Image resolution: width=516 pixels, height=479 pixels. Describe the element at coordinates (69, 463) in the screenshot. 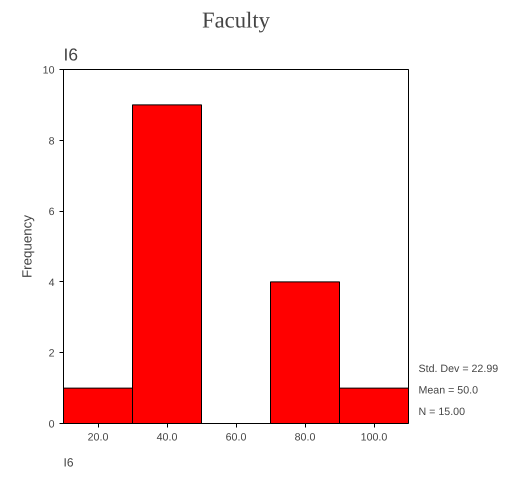

I see `x-axis-title: I6` at that location.